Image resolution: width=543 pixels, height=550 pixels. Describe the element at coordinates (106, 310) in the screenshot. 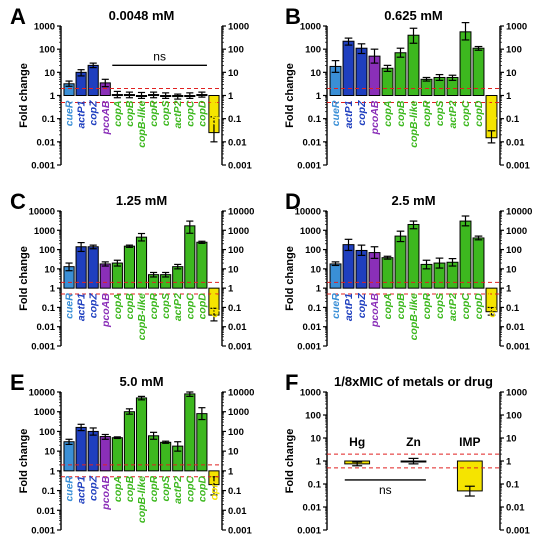

I see `panel-c-category-pcoAB: pcoAB` at that location.